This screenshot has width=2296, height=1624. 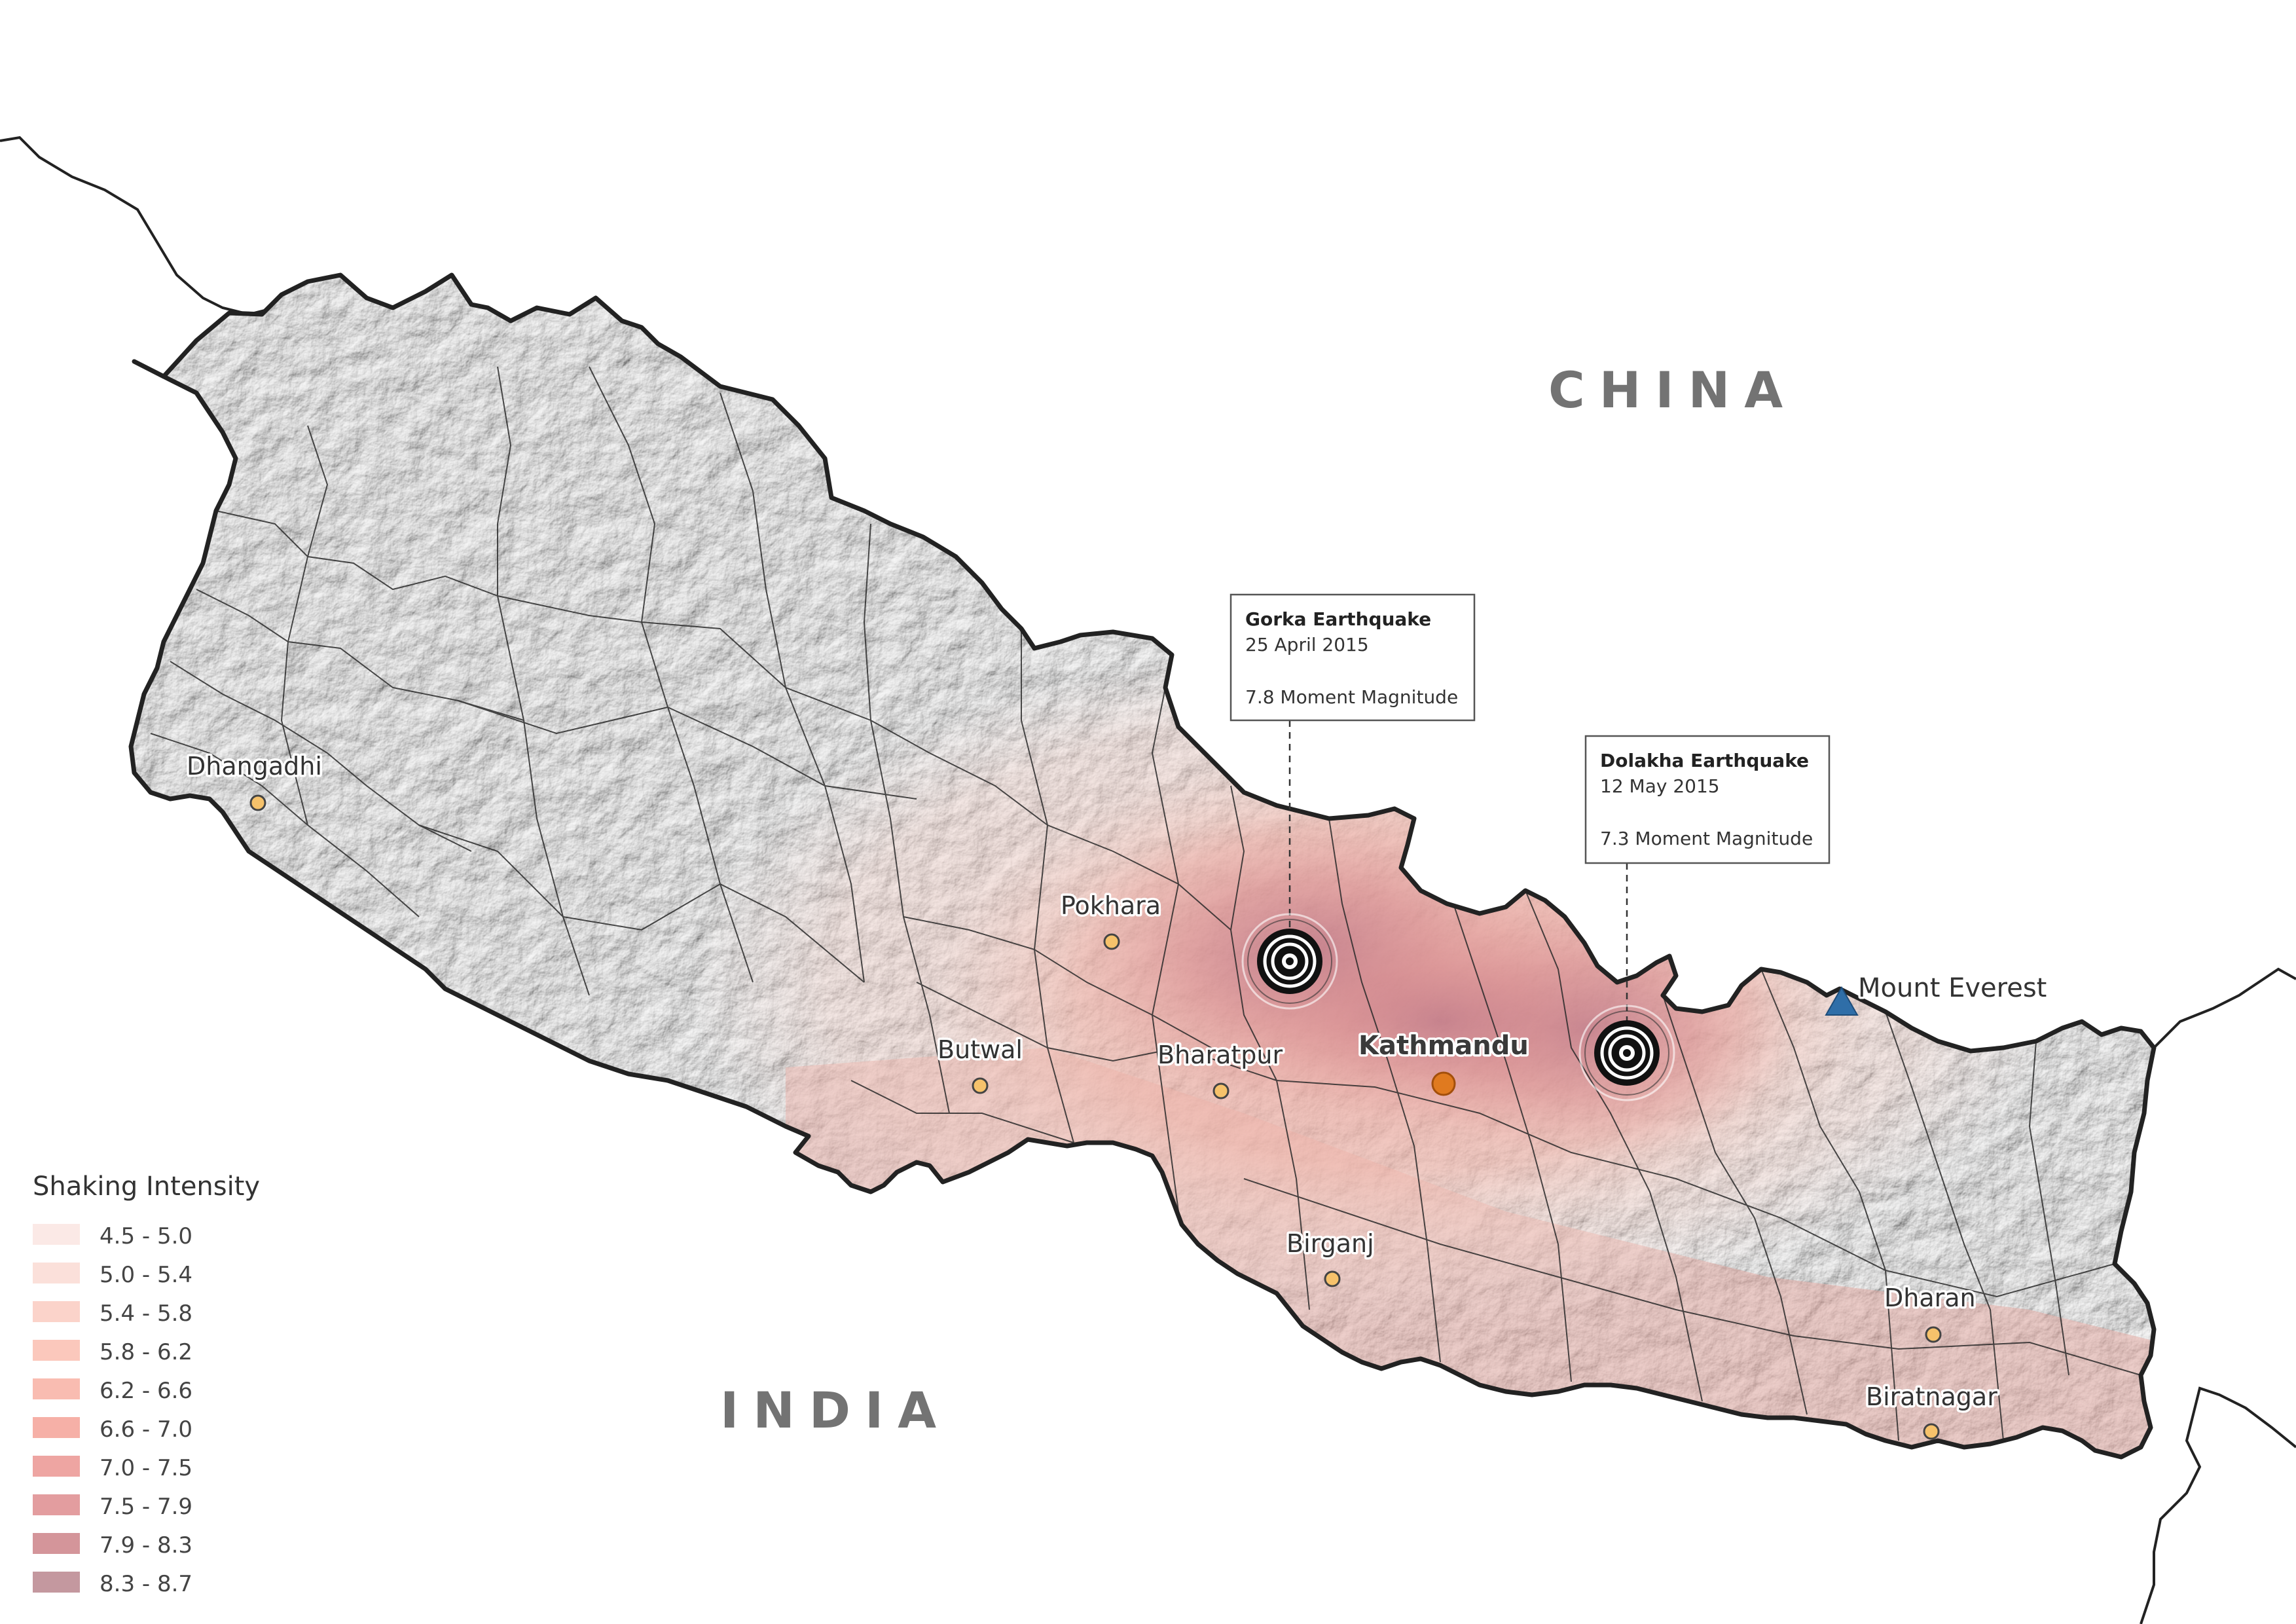 What do you see at coordinates (980, 1049) in the screenshot?
I see `city-label-butwal: Butwal` at bounding box center [980, 1049].